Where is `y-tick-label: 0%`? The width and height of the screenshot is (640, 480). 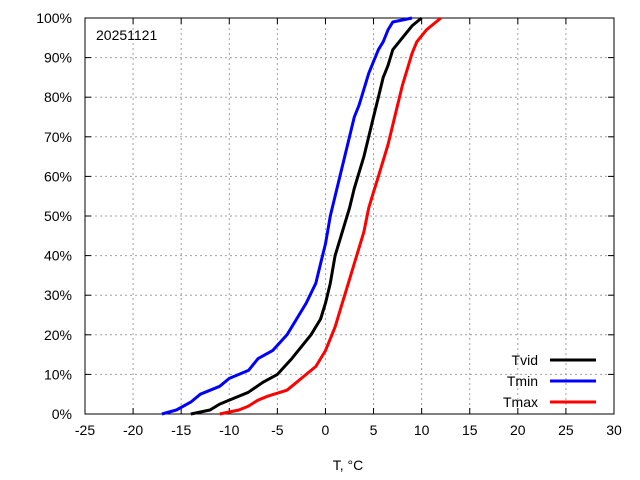
y-tick-label: 0% is located at coordinates (62, 414).